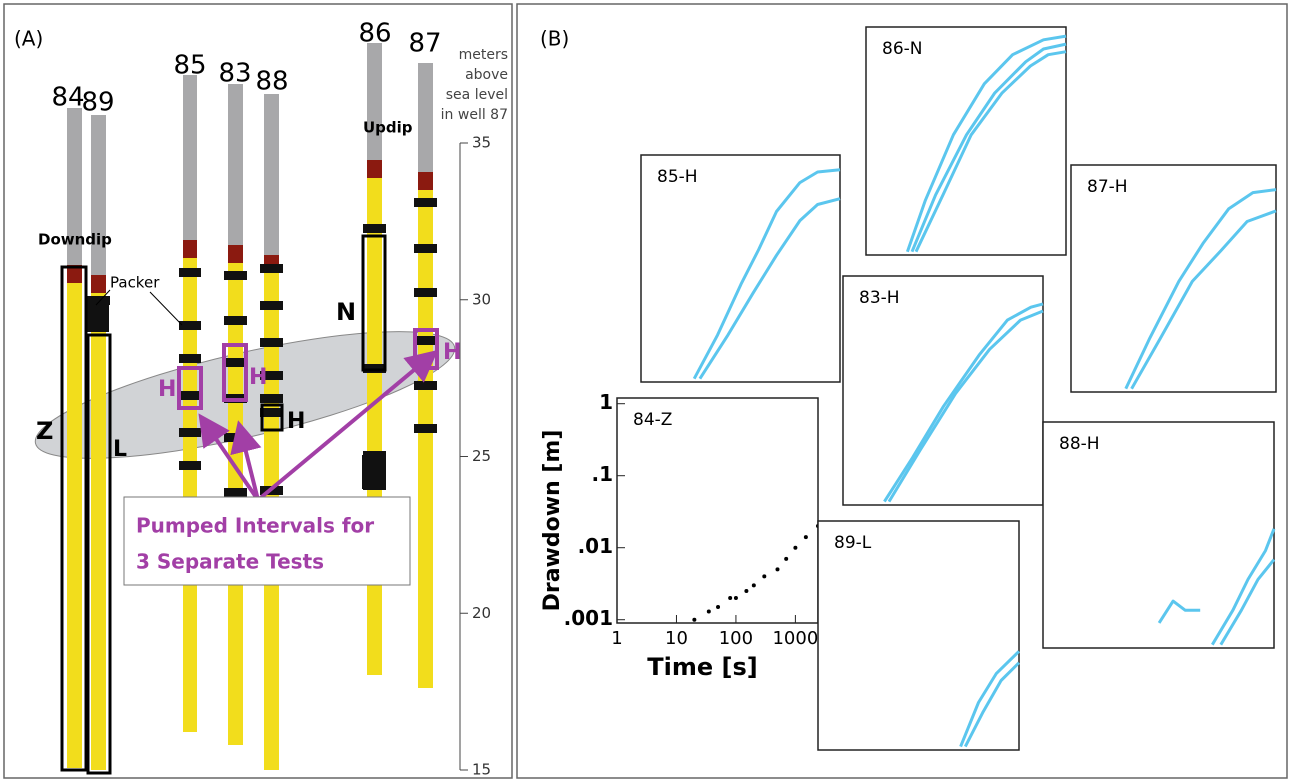 The width and height of the screenshot is (1291, 782). What do you see at coordinates (595, 546) in the screenshot?
I see `y-tick-label: .01` at bounding box center [595, 546].